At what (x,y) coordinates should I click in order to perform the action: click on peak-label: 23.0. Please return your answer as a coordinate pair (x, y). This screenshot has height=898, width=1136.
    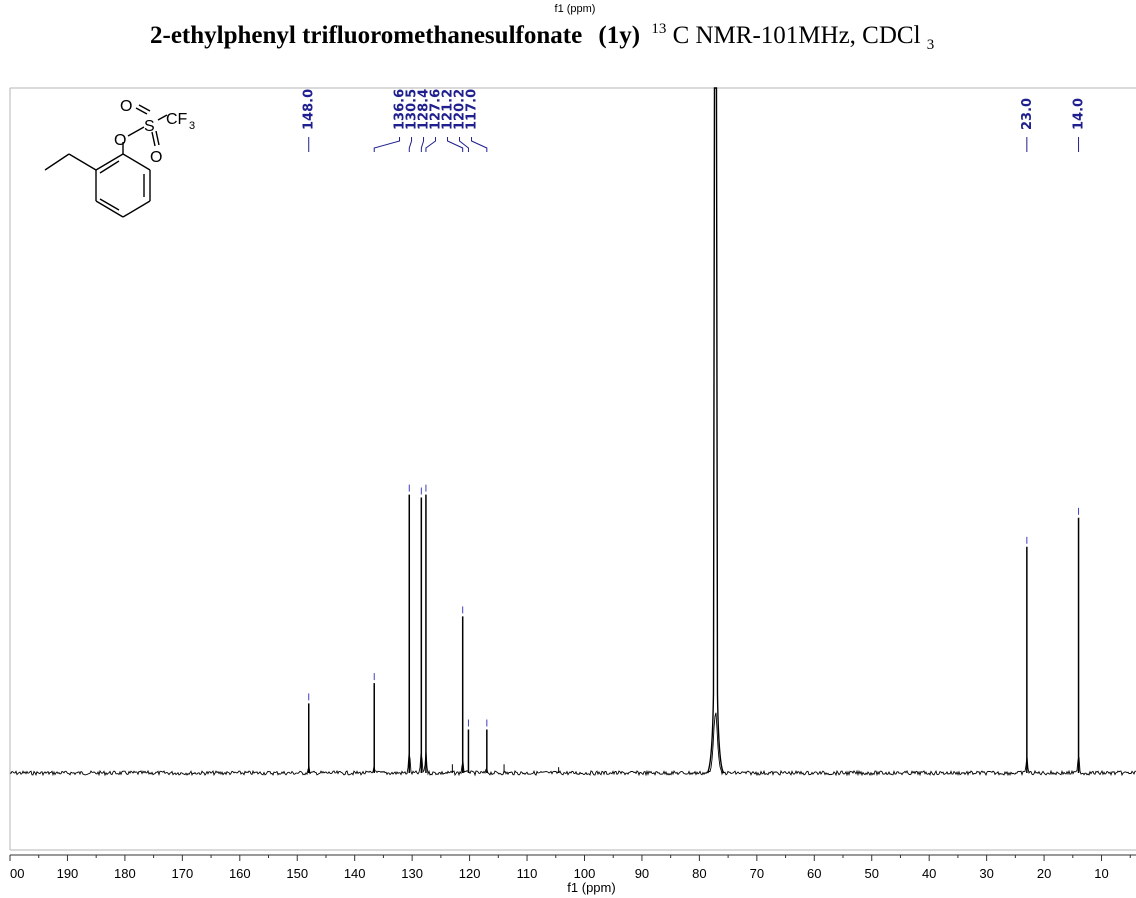
    Looking at the image, I should click on (1027, 114).